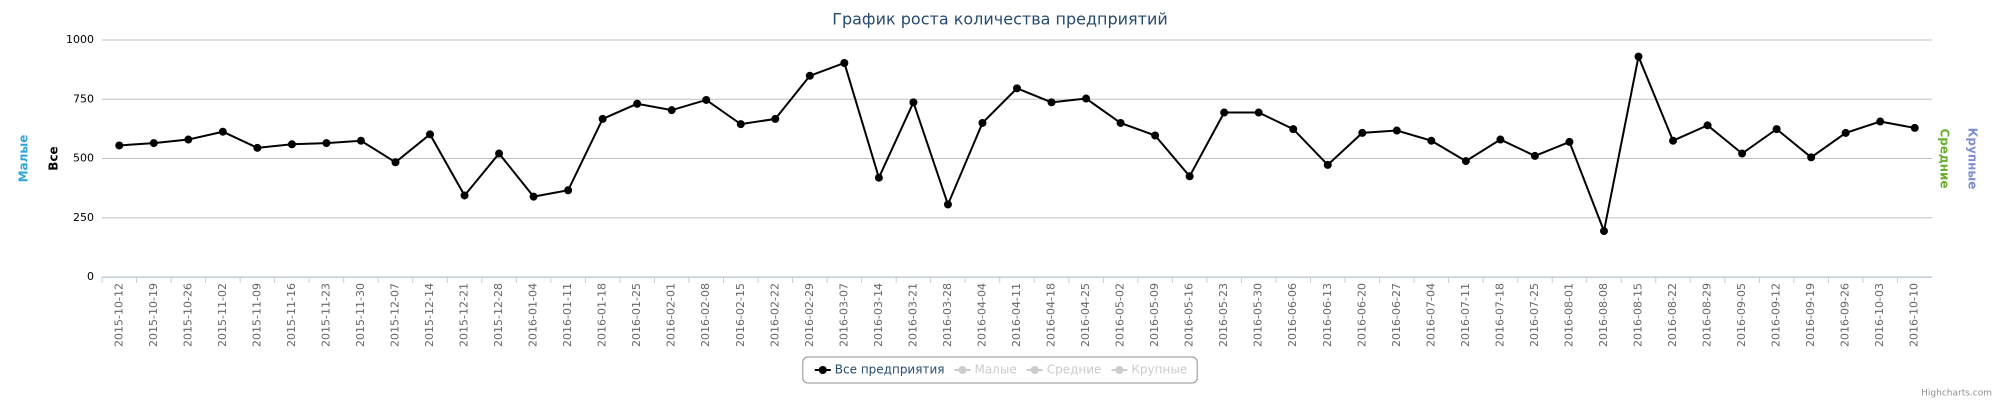 The image size is (2000, 400). I want to click on legend: Все предприятия Малые Средние Крупные, so click(1000, 370).